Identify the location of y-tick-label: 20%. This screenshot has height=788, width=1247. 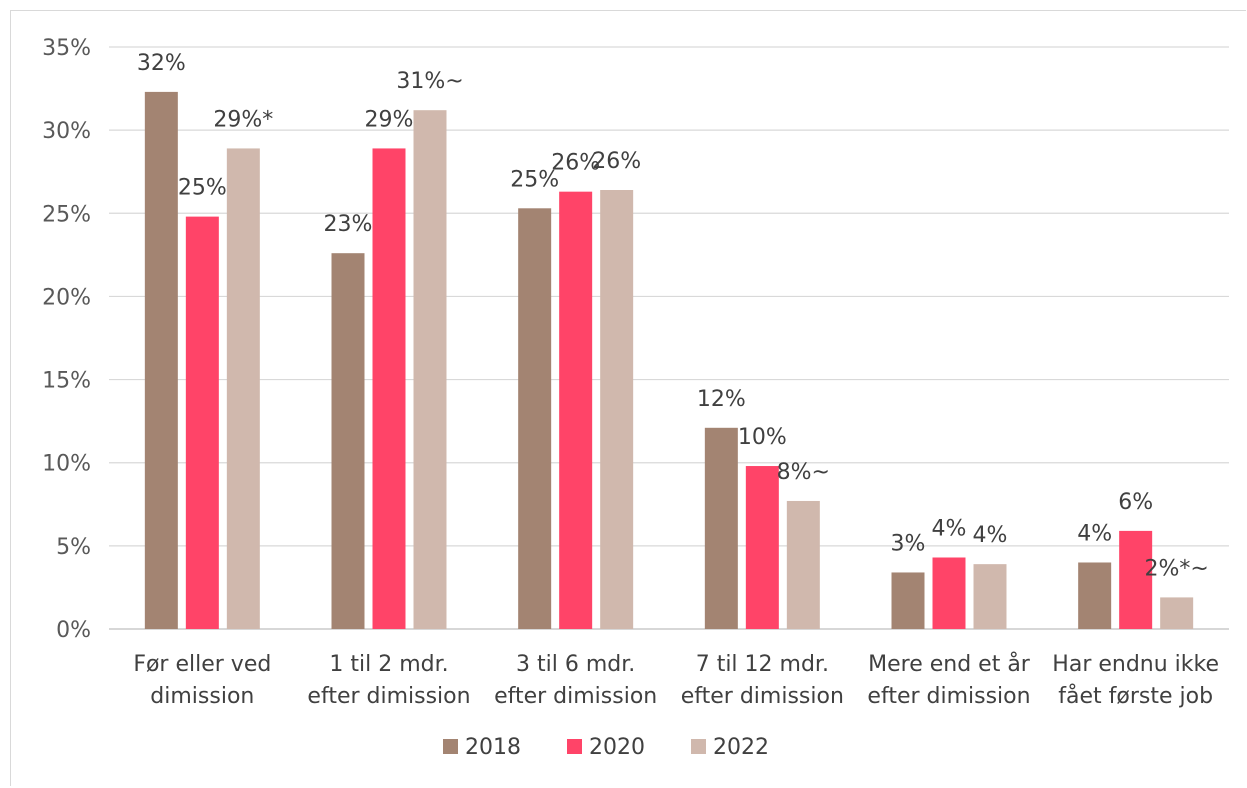
(66, 297).